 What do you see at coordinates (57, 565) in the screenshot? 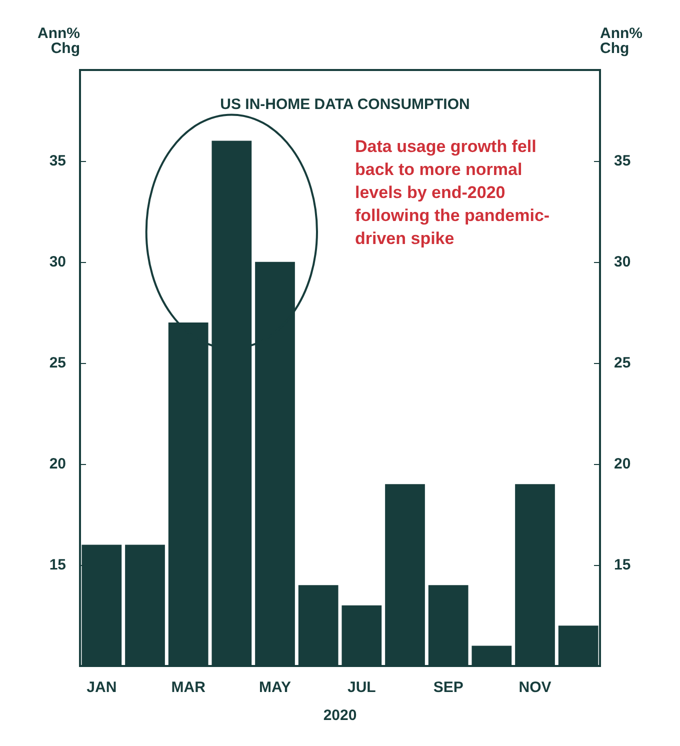
I see `y-tick-label: 15` at bounding box center [57, 565].